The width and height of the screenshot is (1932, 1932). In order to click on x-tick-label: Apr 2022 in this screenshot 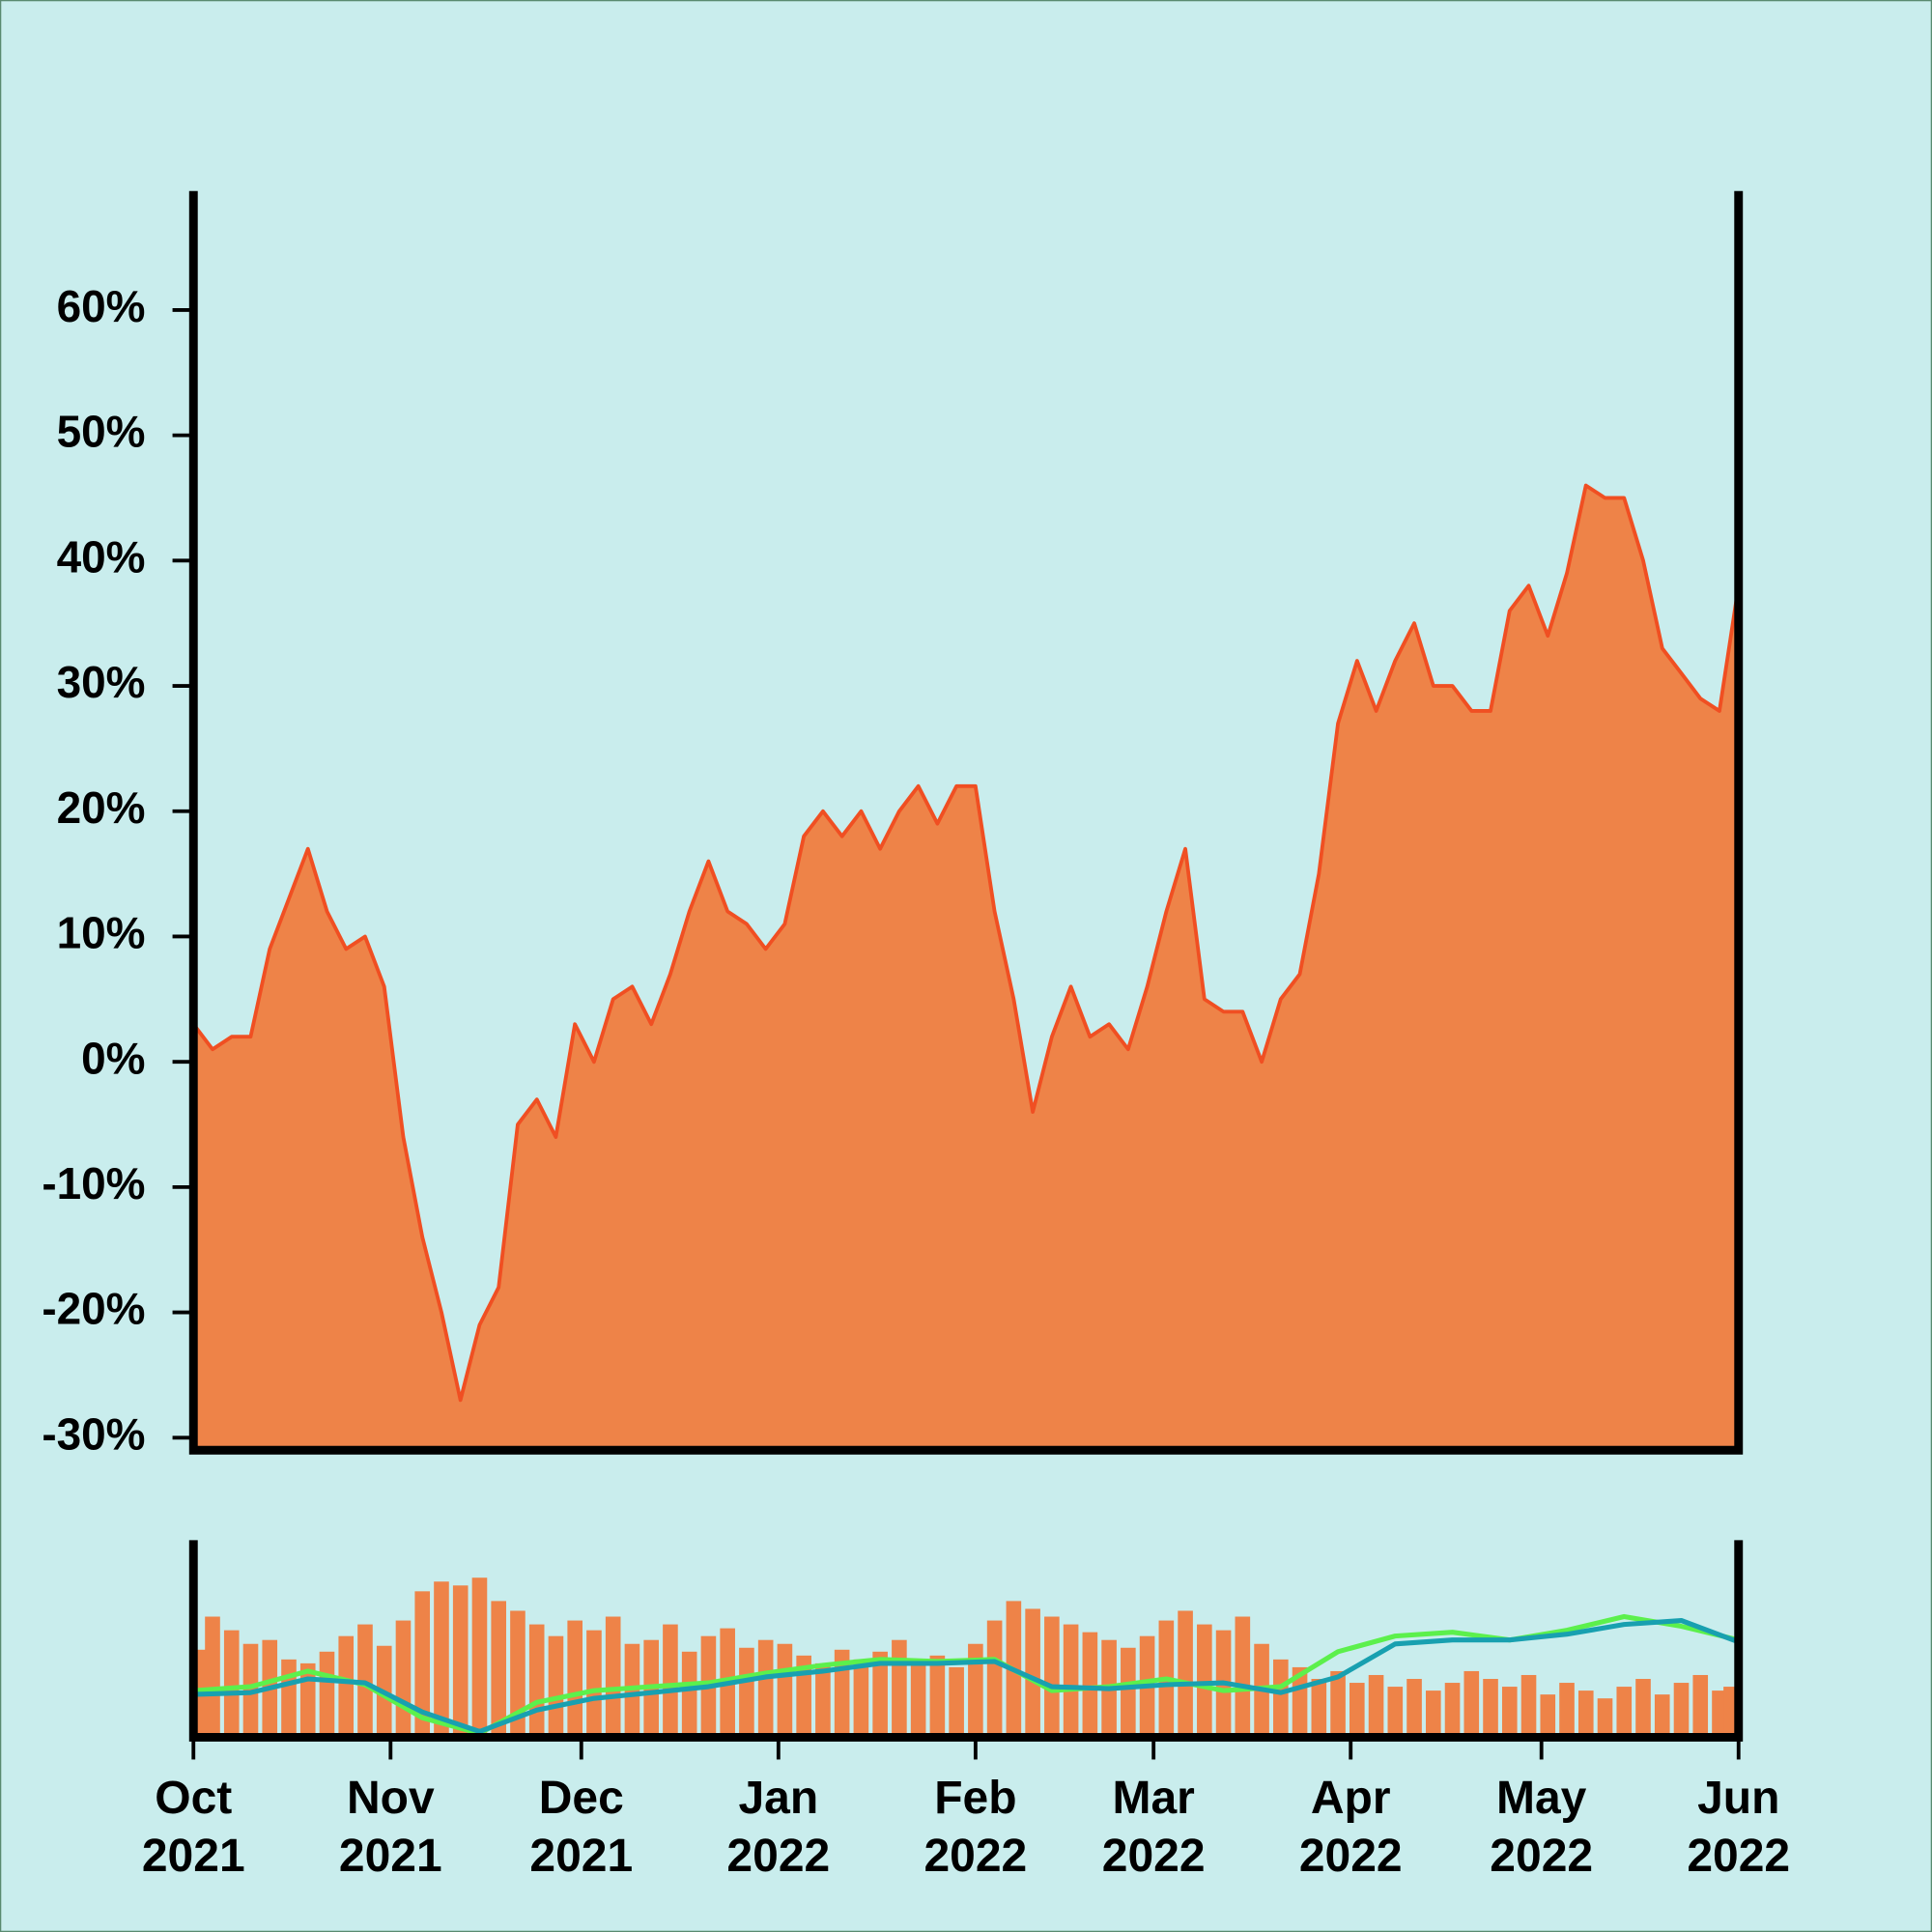, I will do `click(1350, 1827)`.